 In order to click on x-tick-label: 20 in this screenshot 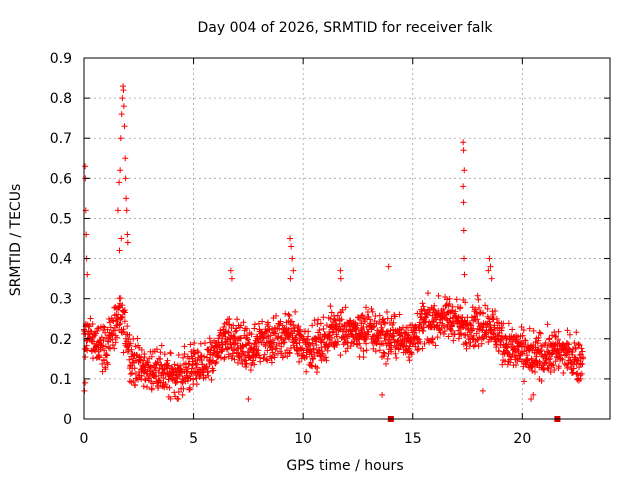, I will do `click(522, 439)`.